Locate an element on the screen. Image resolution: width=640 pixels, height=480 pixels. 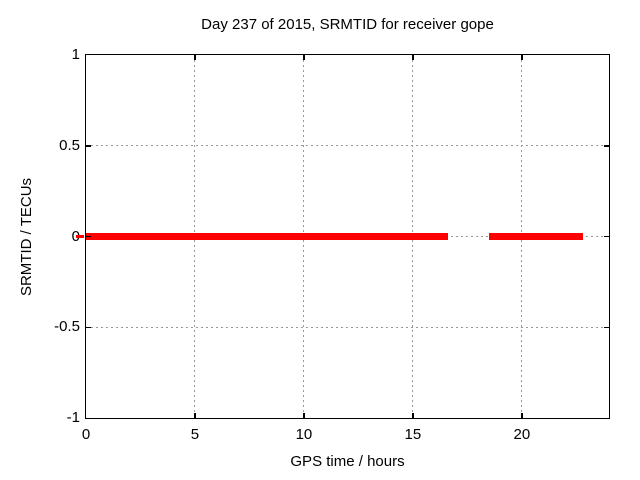
y-tick-label: 0 is located at coordinates (50, 236).